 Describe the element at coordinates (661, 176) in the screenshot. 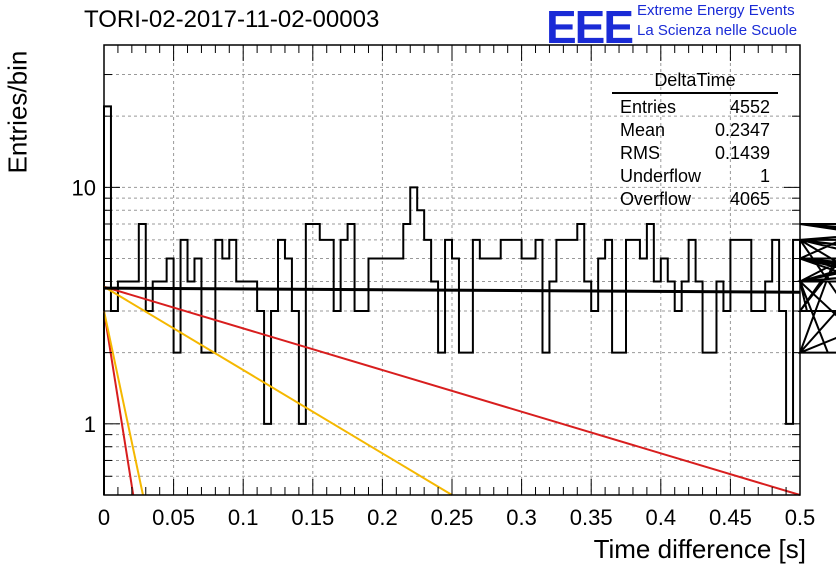

I see `stats-label: Underflow` at that location.